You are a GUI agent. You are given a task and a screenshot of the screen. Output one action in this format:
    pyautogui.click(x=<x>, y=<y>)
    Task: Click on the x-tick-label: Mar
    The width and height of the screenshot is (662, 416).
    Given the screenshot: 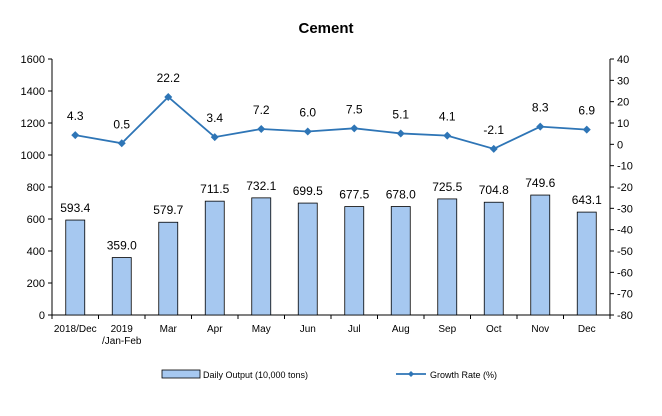 What is the action you would take?
    pyautogui.click(x=169, y=329)
    